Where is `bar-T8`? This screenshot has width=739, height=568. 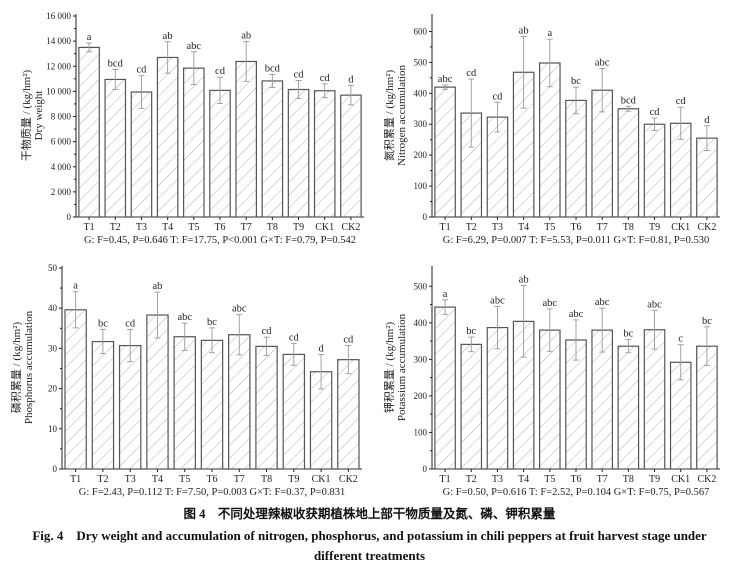 bar-T8 is located at coordinates (266, 407).